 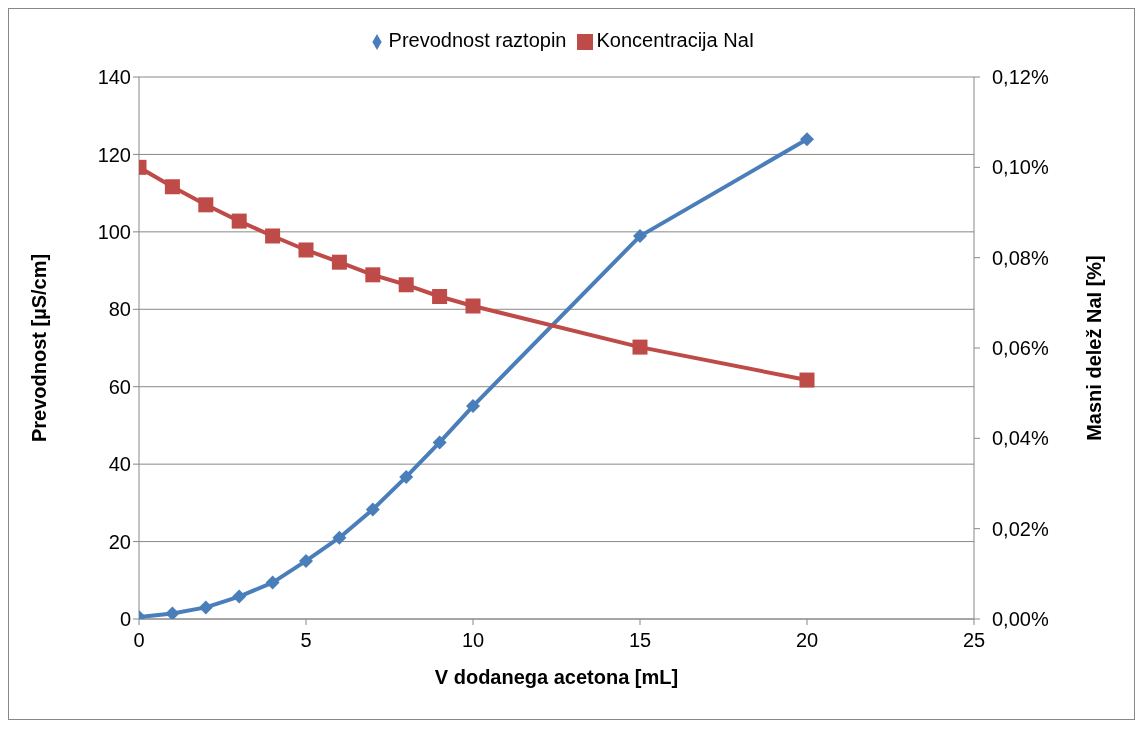 I want to click on y-tick-label: 120, so click(x=114, y=154).